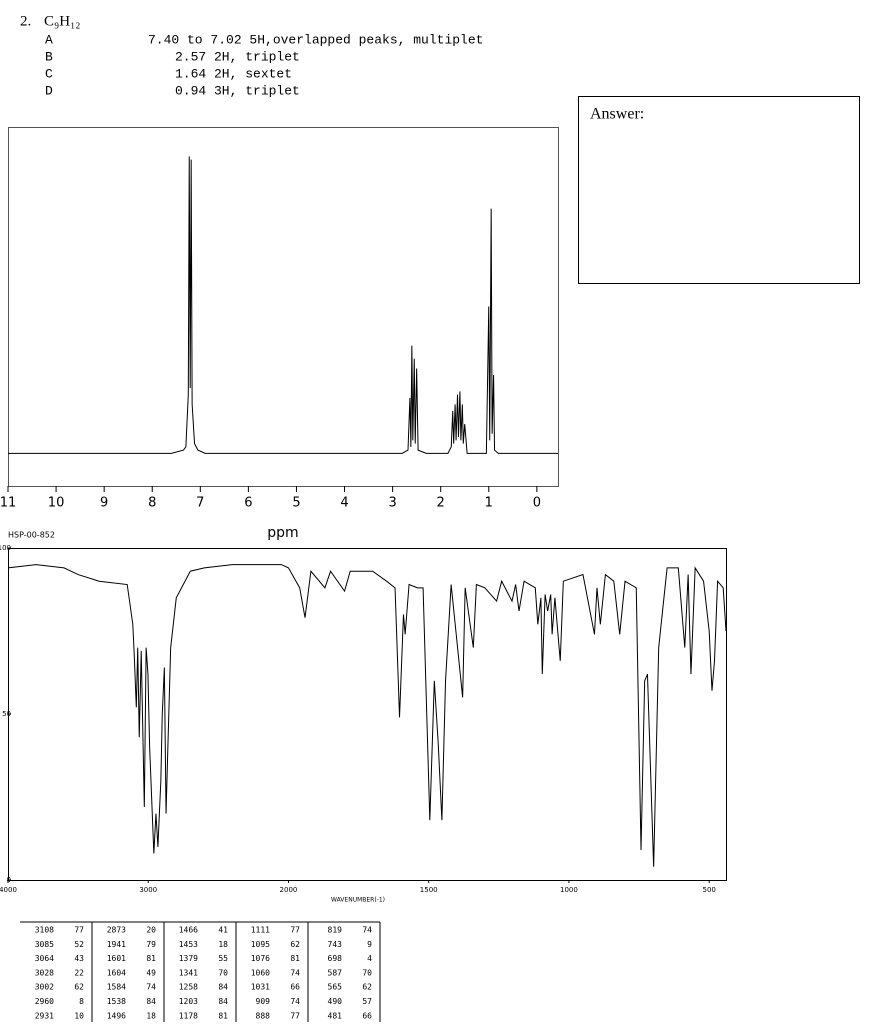  I want to click on wavenumber: 1111, so click(260, 930).